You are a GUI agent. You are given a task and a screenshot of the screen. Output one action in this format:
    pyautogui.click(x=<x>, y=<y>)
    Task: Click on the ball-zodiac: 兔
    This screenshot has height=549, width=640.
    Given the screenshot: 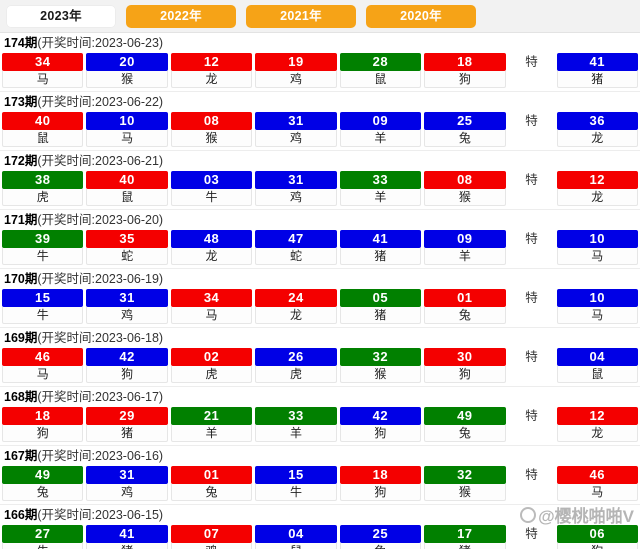 What is the action you would take?
    pyautogui.click(x=465, y=138)
    